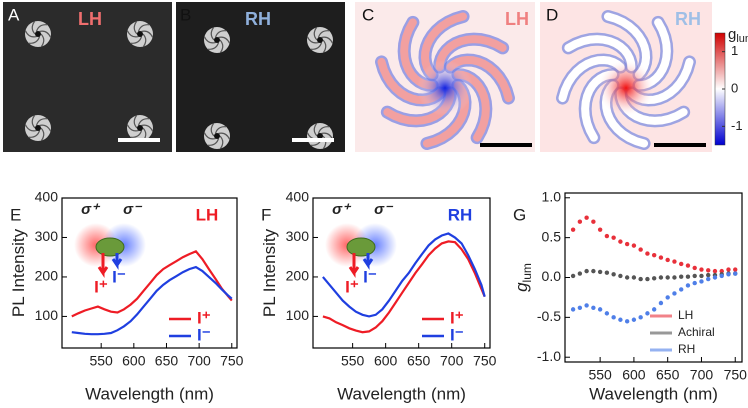  What do you see at coordinates (258, 19) in the screenshot?
I see `panel-label: RH` at bounding box center [258, 19].